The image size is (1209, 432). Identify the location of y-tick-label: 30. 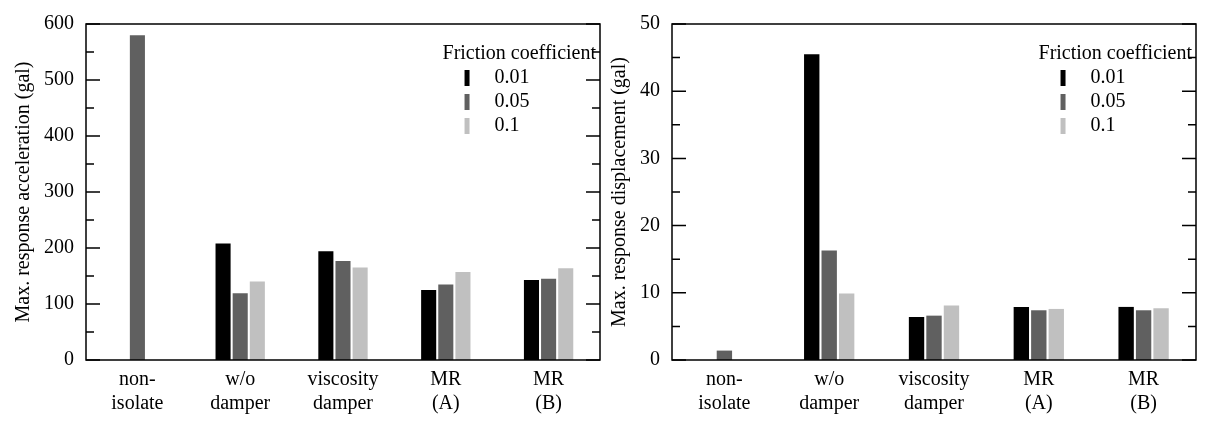
(650, 156).